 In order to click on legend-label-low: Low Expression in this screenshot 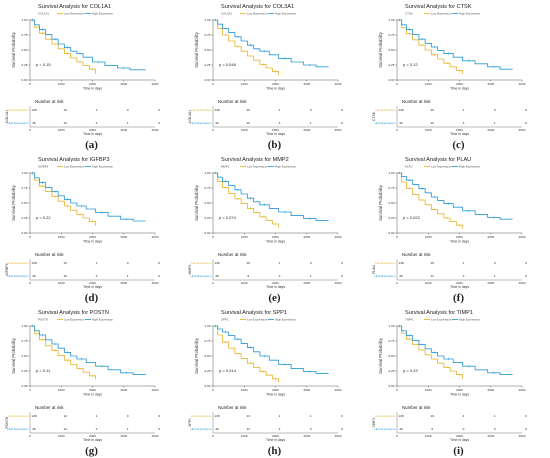, I will do `click(74, 320)`.